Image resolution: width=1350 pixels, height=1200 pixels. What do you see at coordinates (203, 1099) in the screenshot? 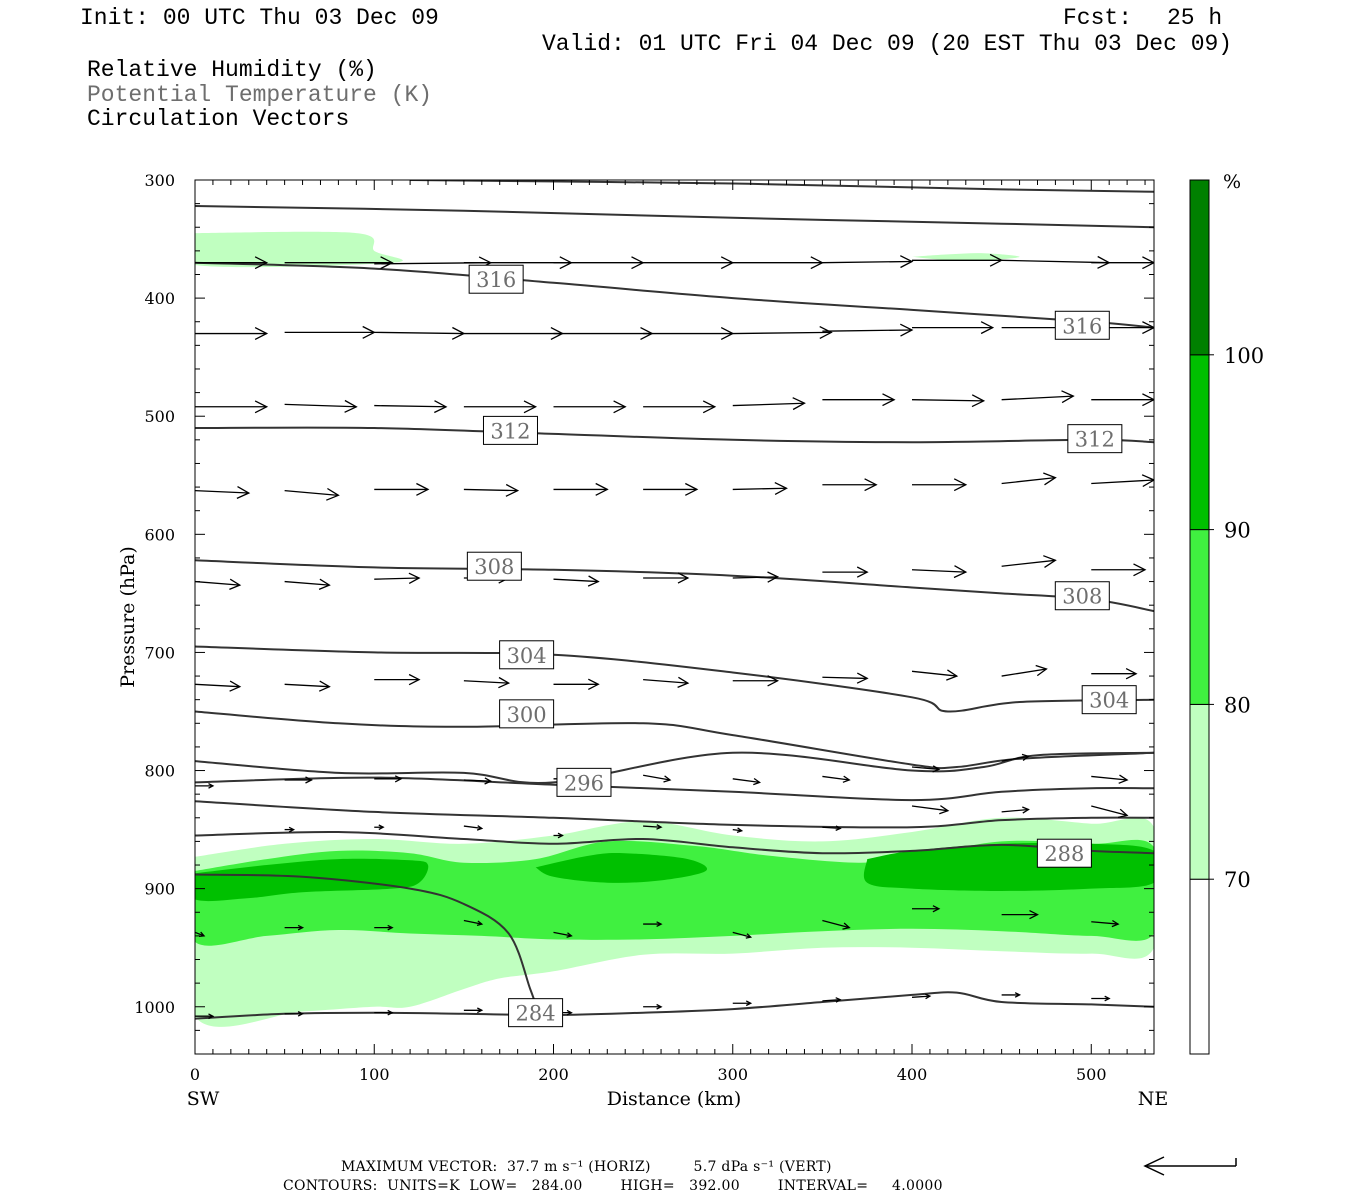
I see `x-end-label-sw: SW` at bounding box center [203, 1099].